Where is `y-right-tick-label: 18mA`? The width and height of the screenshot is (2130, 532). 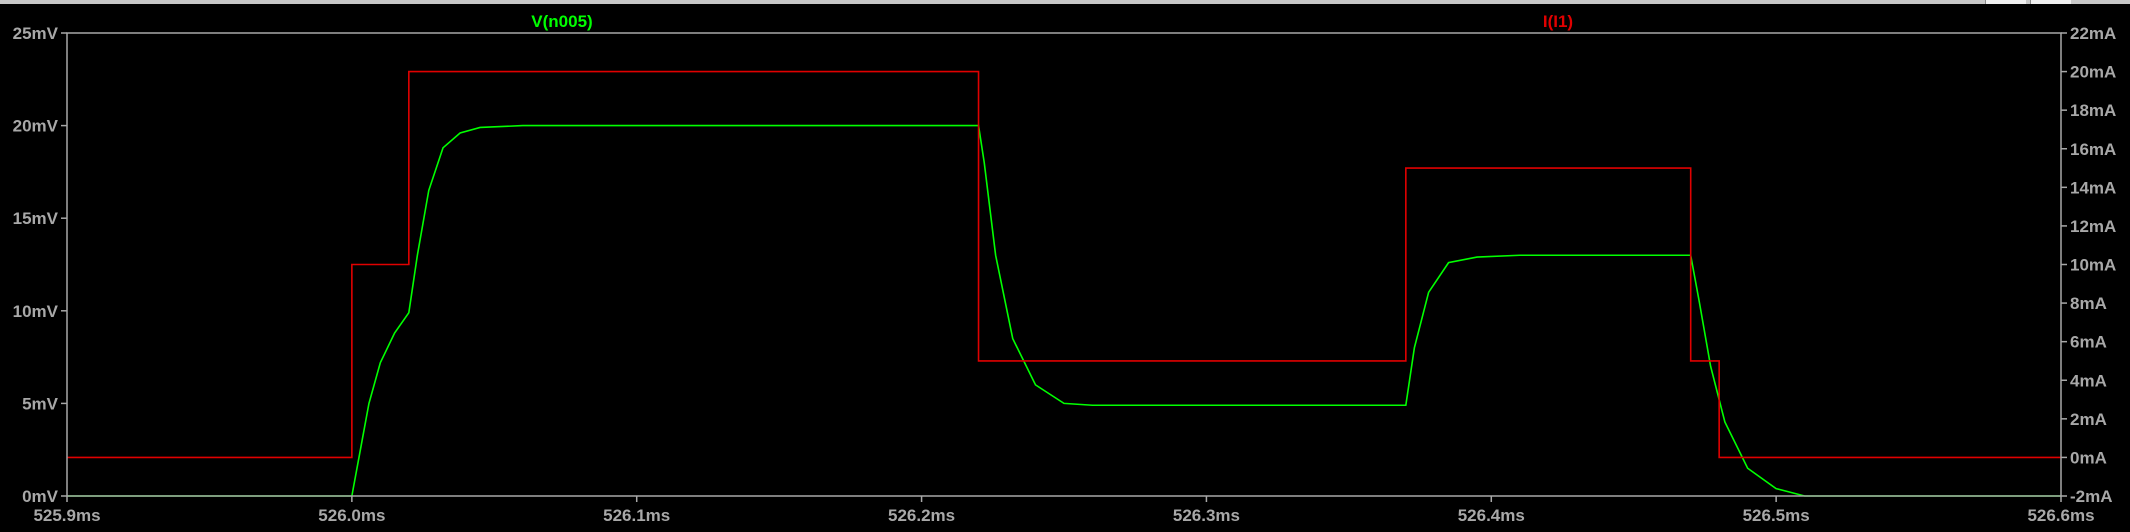 y-right-tick-label: 18mA is located at coordinates (2093, 110).